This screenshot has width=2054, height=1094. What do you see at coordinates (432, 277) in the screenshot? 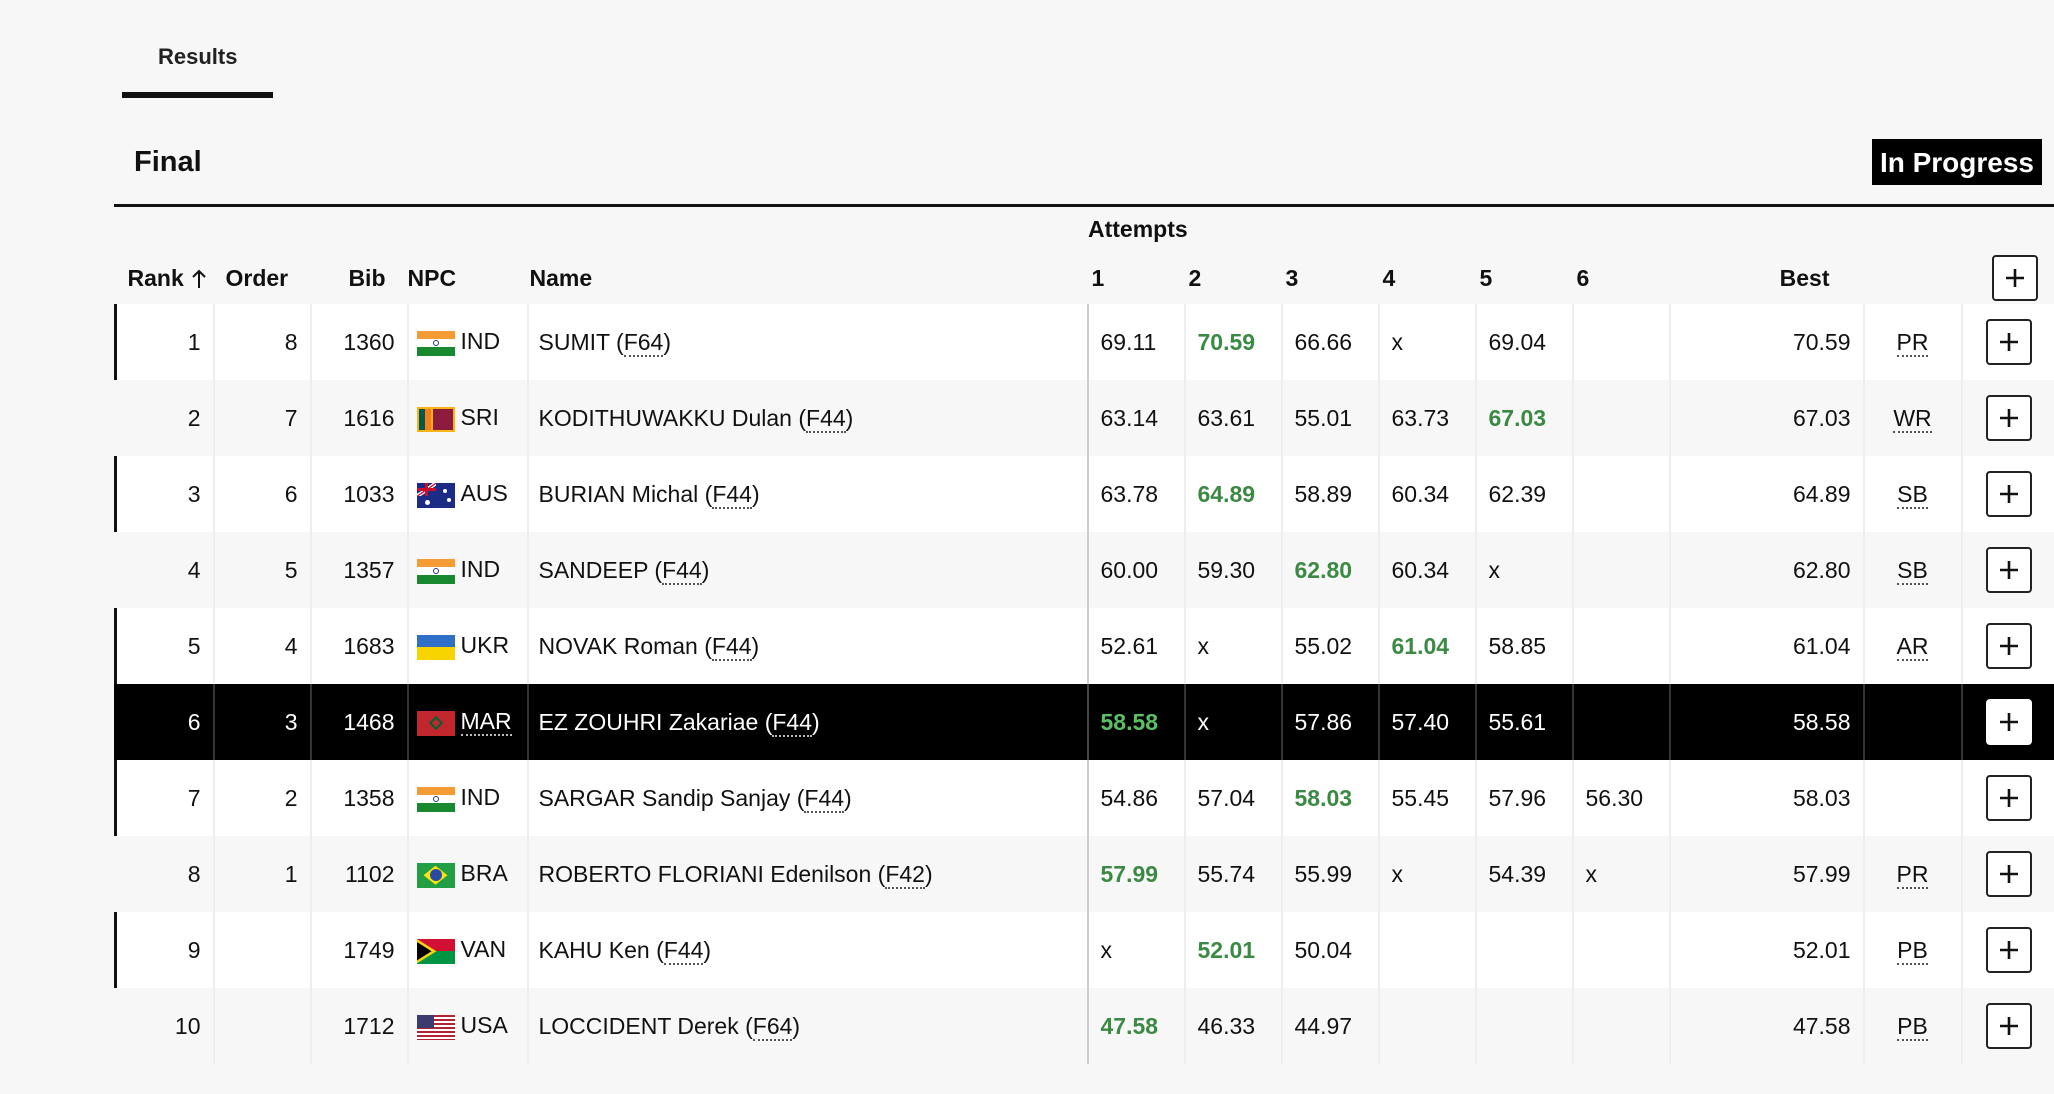
I see `col-header-npc: NPC` at bounding box center [432, 277].